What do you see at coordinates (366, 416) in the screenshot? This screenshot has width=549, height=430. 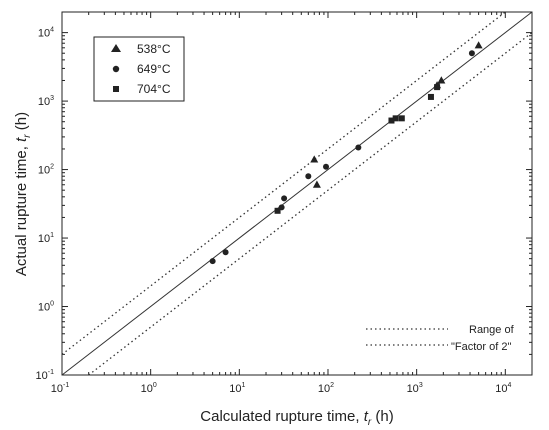 I see `x-axis-title-var: t` at bounding box center [366, 416].